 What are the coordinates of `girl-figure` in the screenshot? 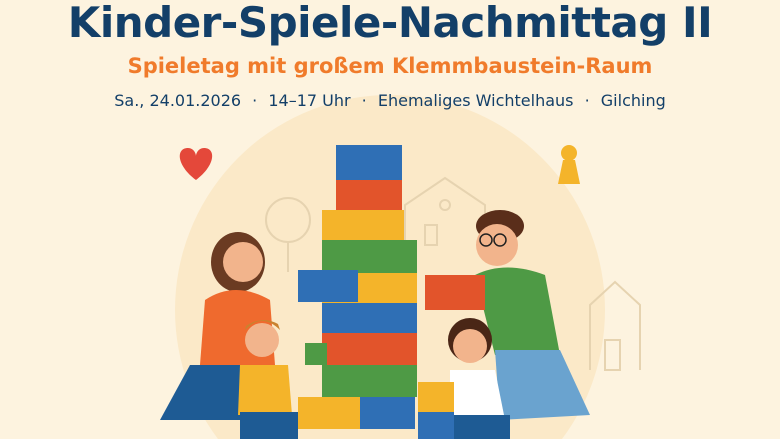 It's located at (464, 378).